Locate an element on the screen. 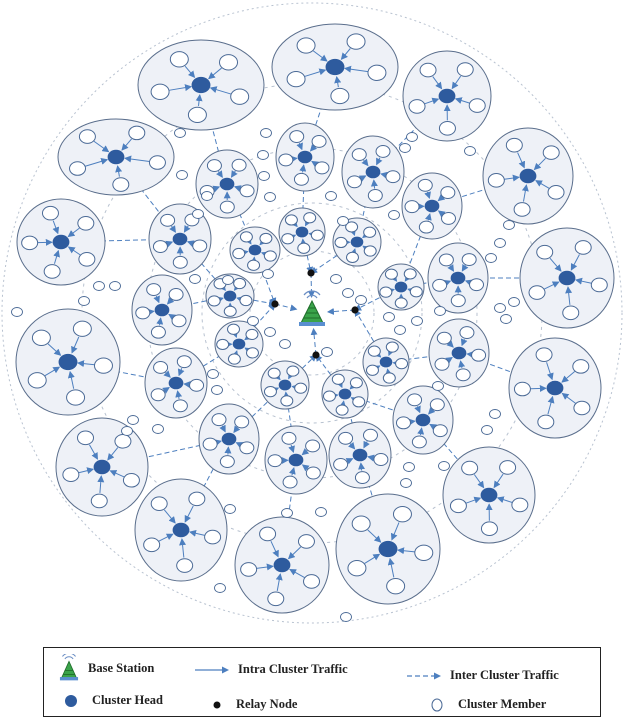  legend-inter-cluster-traffic: Inter Cluster Traffic is located at coordinates (482, 675).